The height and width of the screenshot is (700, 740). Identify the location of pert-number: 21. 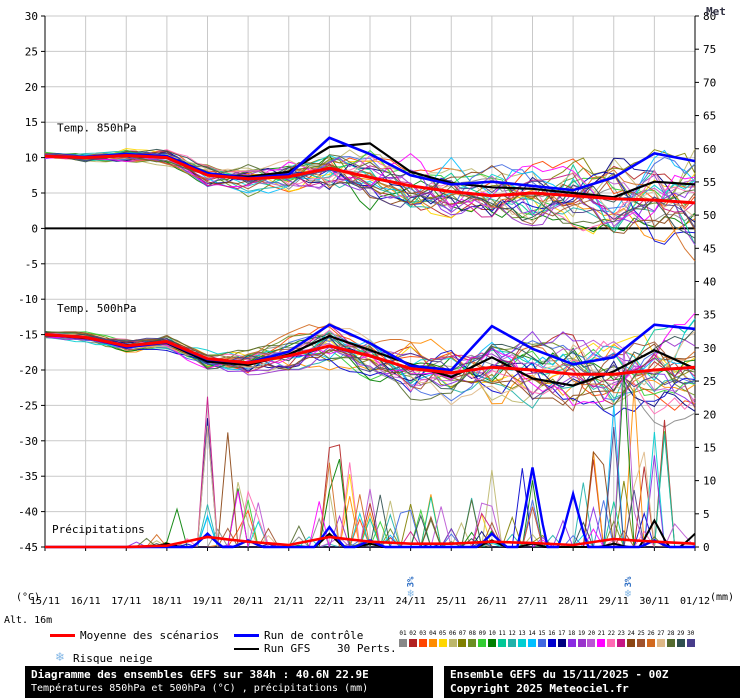
(601, 633).